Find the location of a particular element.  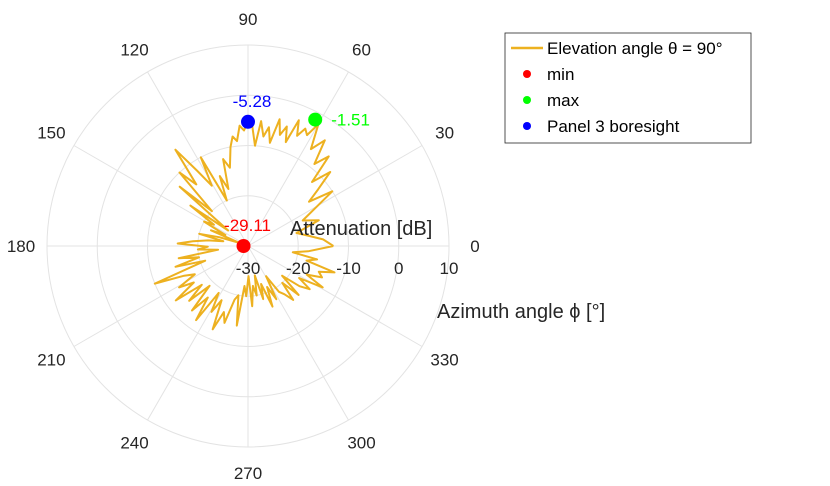

annotation-label-panel-3-boresight: -5.28 is located at coordinates (252, 101).